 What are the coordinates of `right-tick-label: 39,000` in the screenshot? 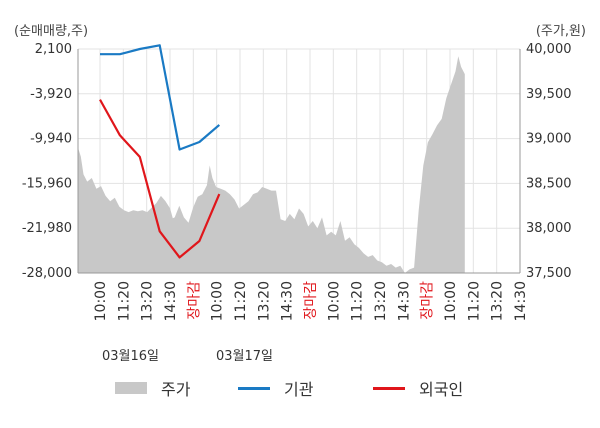 It's located at (549, 139).